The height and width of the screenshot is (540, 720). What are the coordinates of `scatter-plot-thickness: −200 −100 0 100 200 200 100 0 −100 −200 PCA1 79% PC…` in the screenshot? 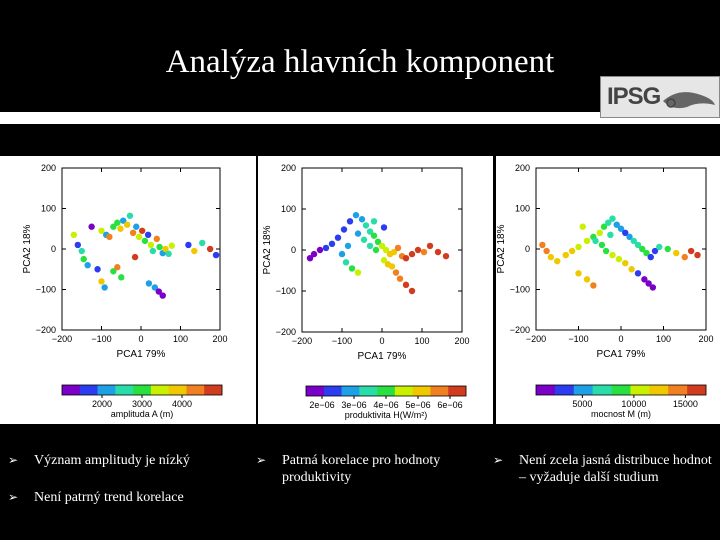 It's located at (605, 291).